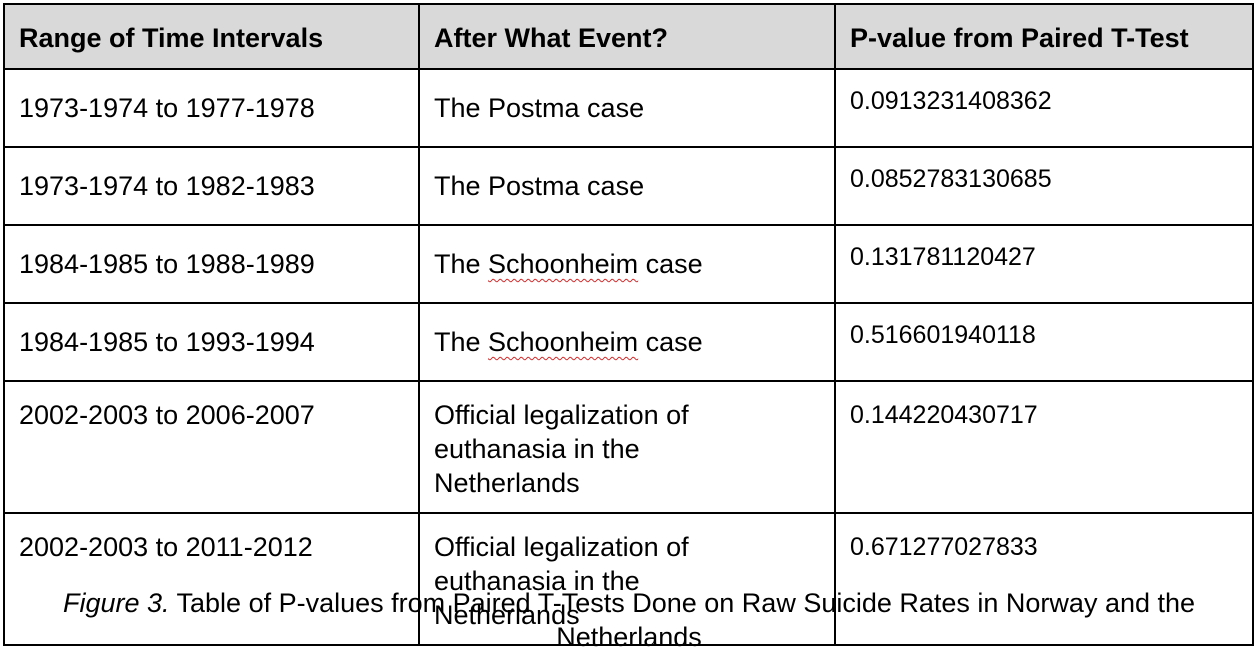 The height and width of the screenshot is (670, 1258). Describe the element at coordinates (1044, 186) in the screenshot. I see `pvalue-cell: 0.0852783130685` at that location.